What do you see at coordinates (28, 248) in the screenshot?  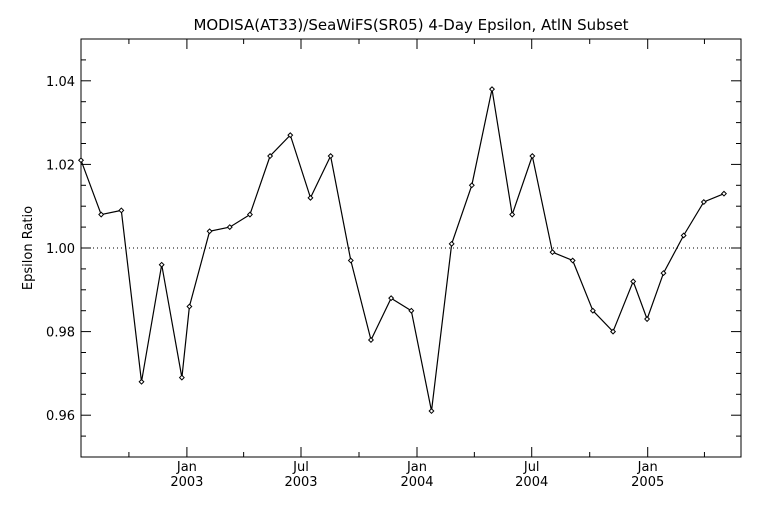 I see `y-axis-label: Epsilon Ratio` at bounding box center [28, 248].